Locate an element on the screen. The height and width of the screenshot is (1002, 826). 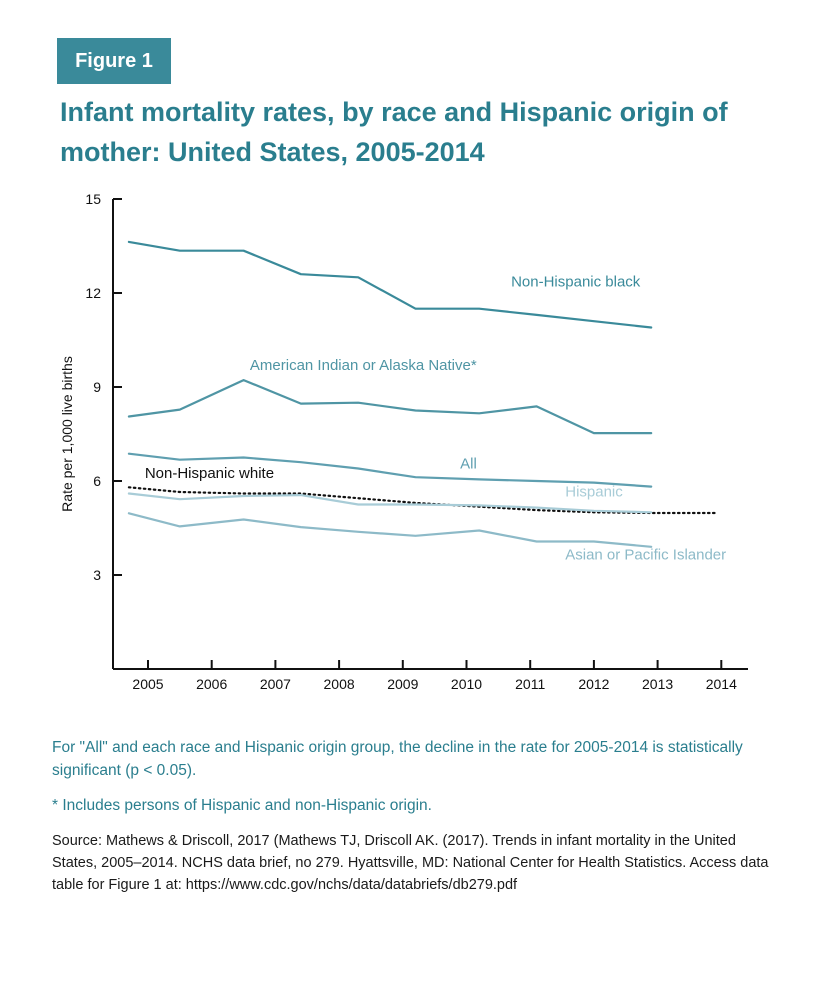
y-axis-label: Rate per 1,000 live births is located at coordinates (67, 434).